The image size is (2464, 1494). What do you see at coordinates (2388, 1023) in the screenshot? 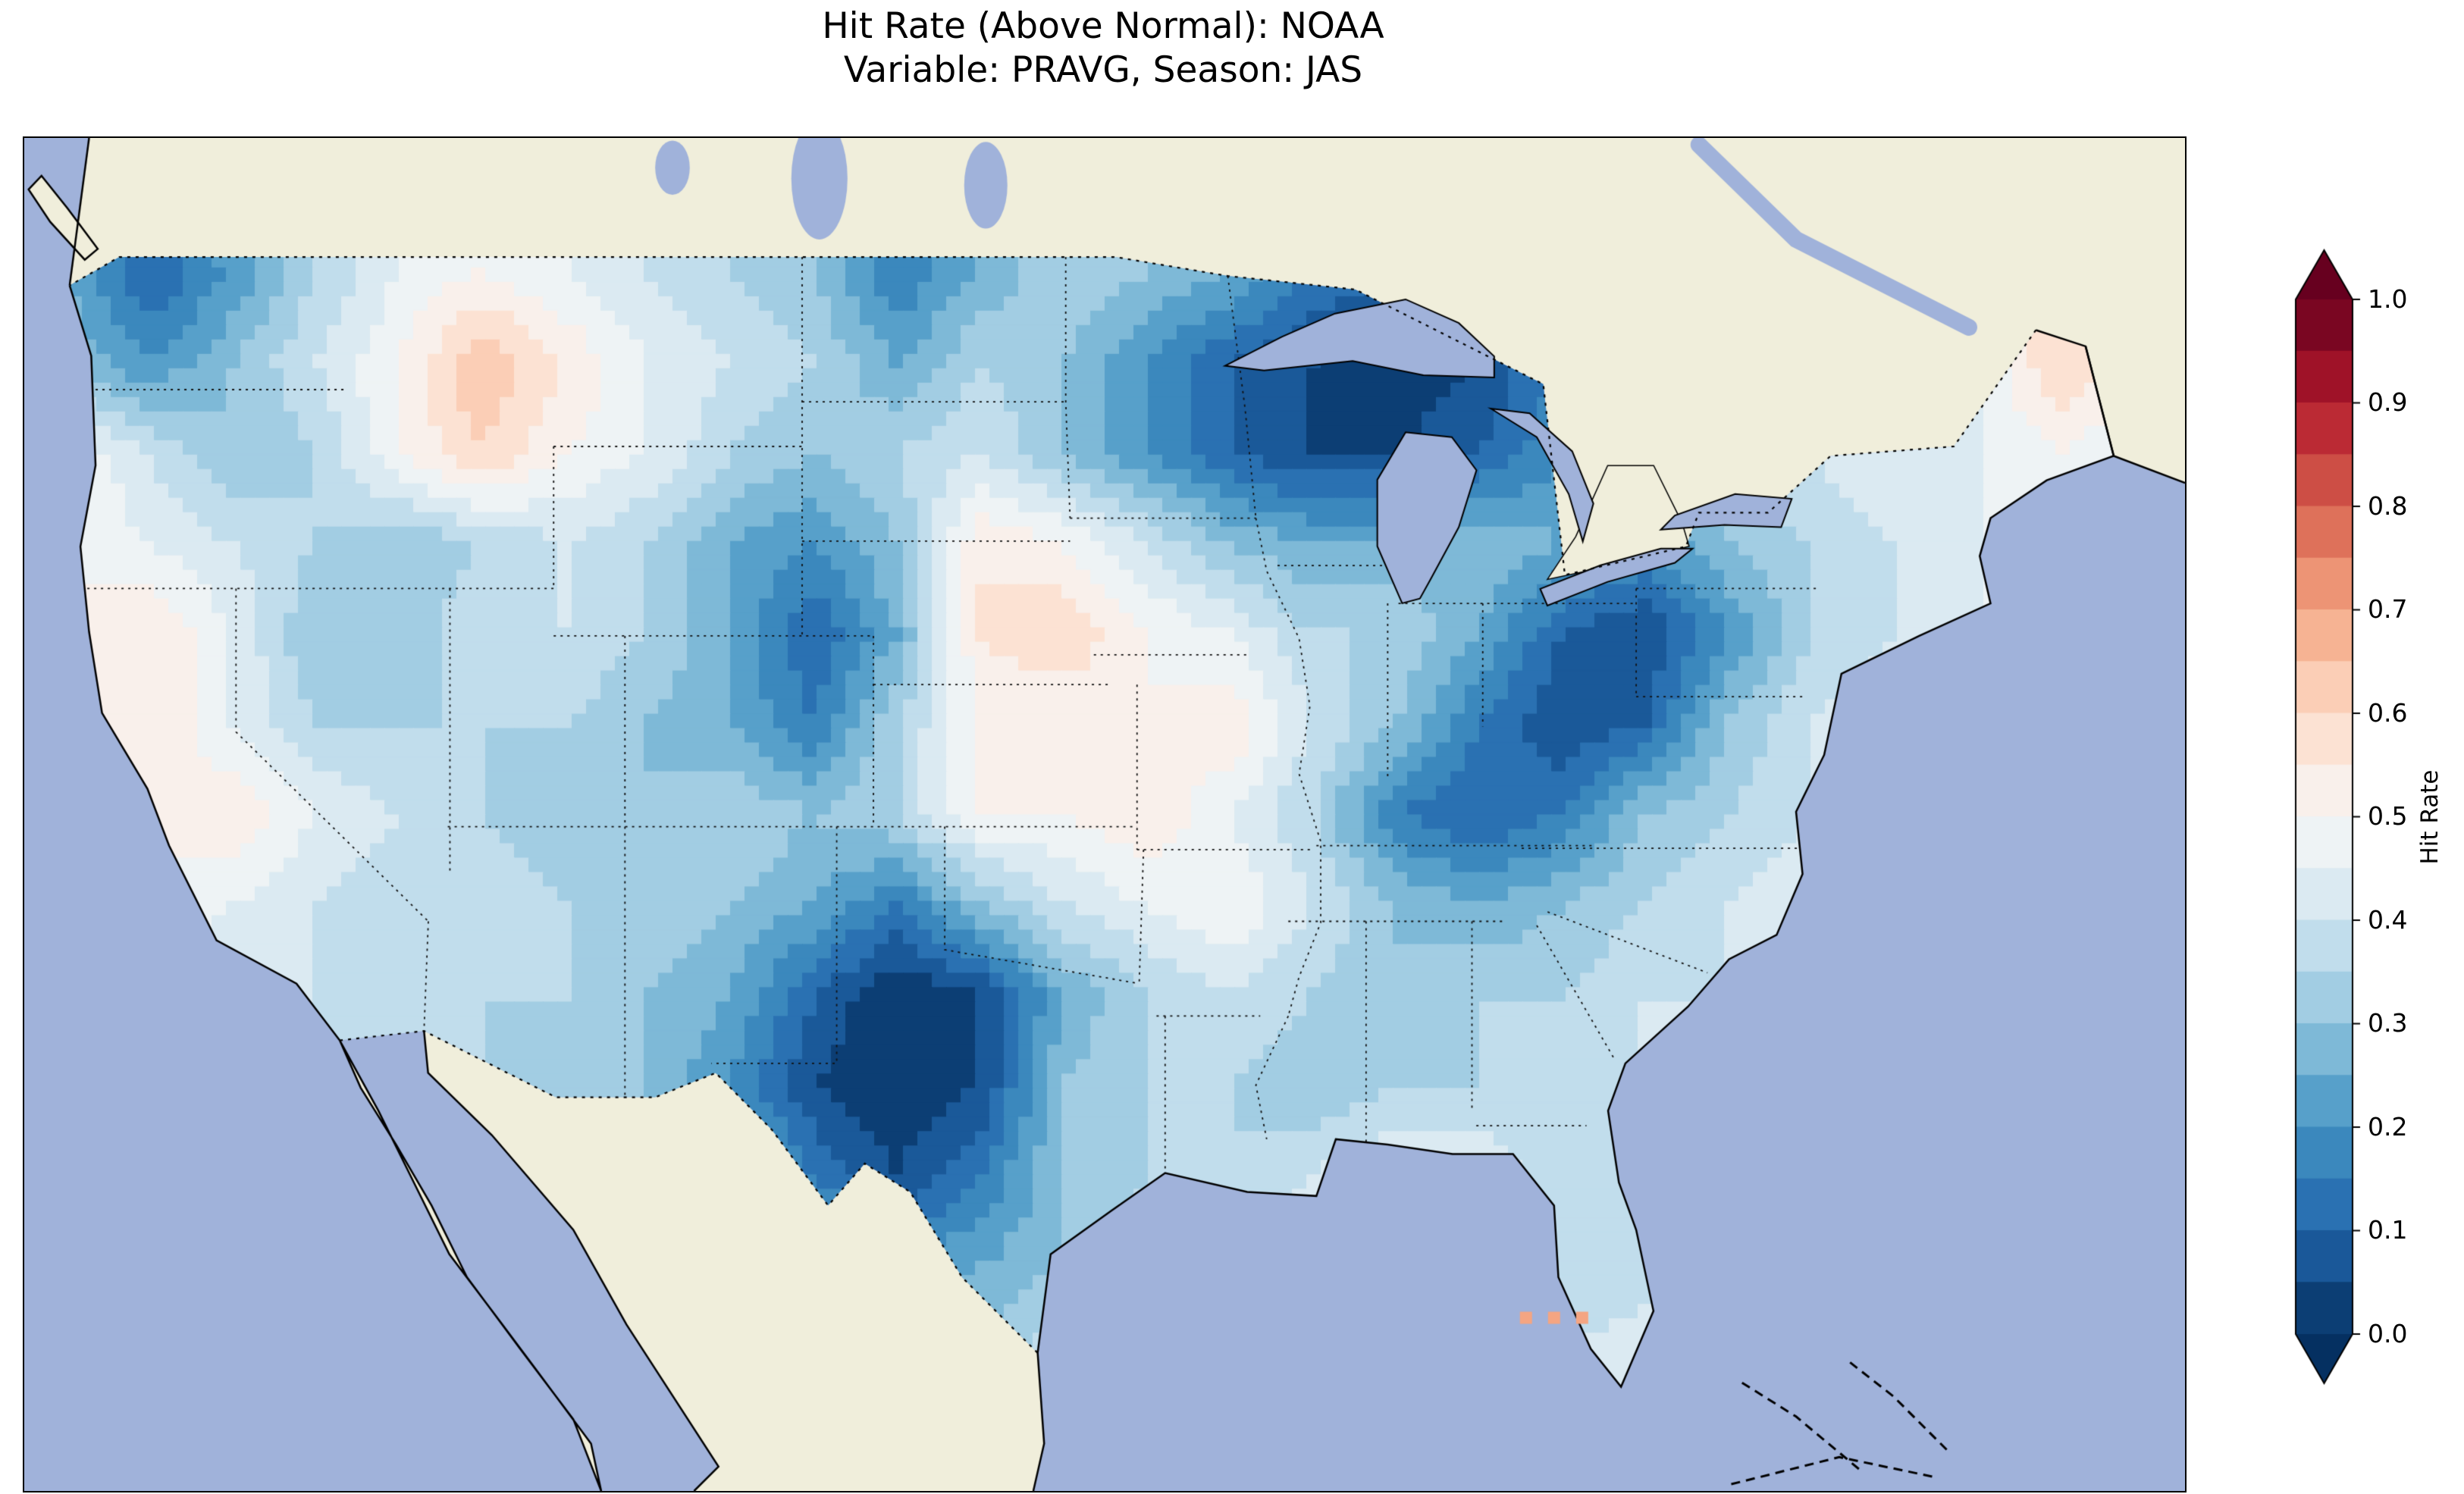
I see `colorbar-tick: 0.3` at bounding box center [2388, 1023].